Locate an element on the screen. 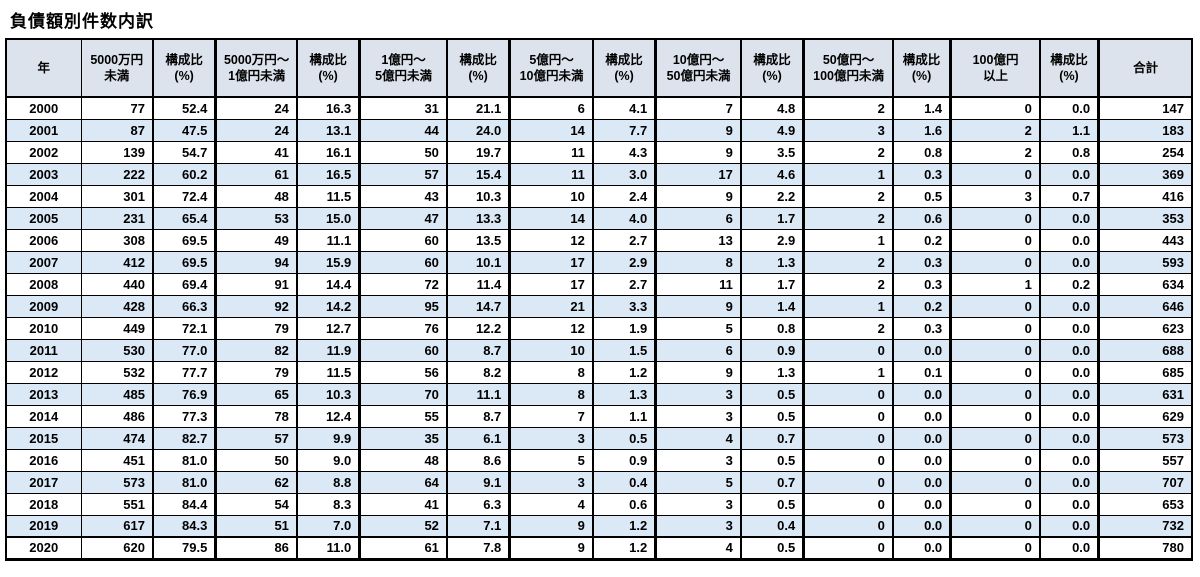 The image size is (1200, 577). value-cell: 440 is located at coordinates (117, 284).